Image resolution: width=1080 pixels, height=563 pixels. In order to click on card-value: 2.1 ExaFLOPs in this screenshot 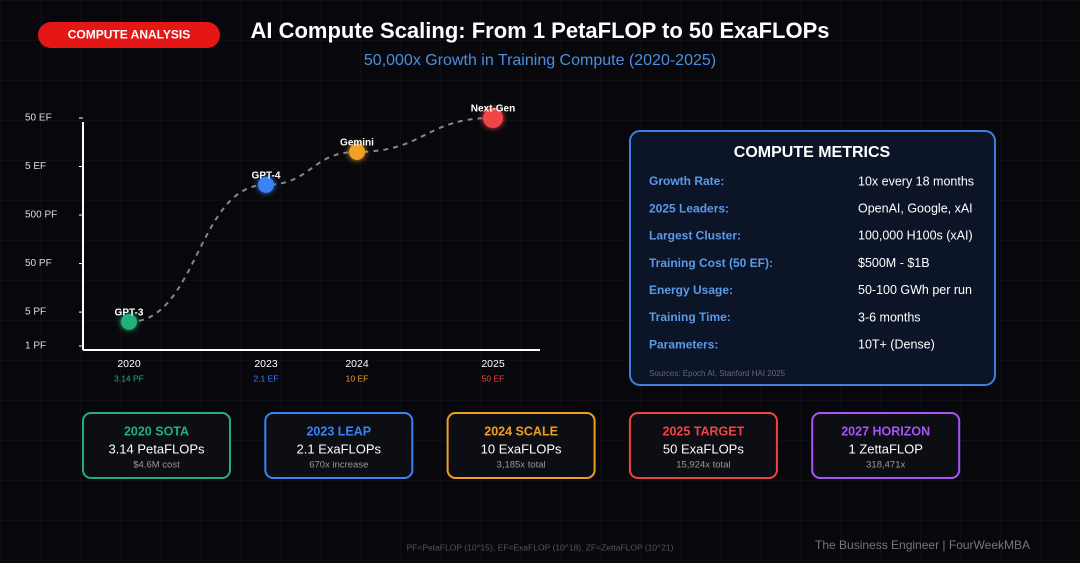, I will do `click(339, 448)`.